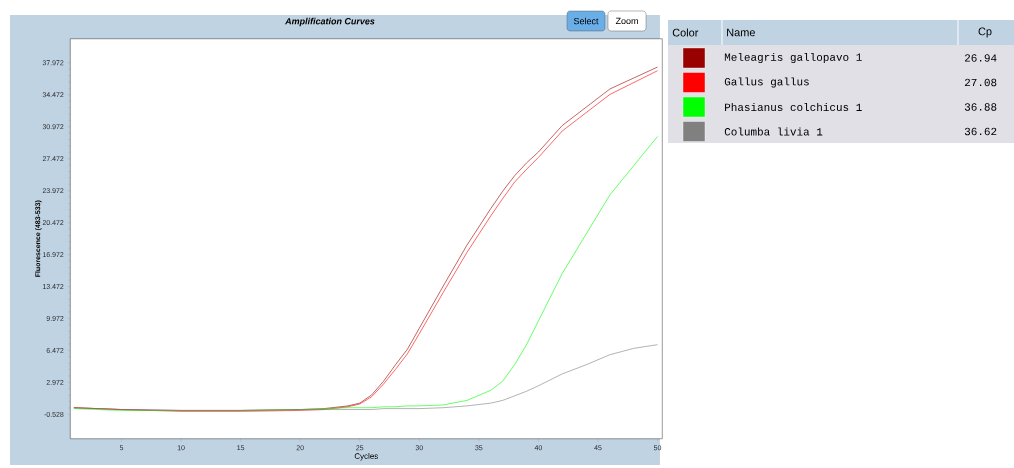 The width and height of the screenshot is (1014, 468). Describe the element at coordinates (773, 131) in the screenshot. I see `legend-label: Columba livia 1` at that location.